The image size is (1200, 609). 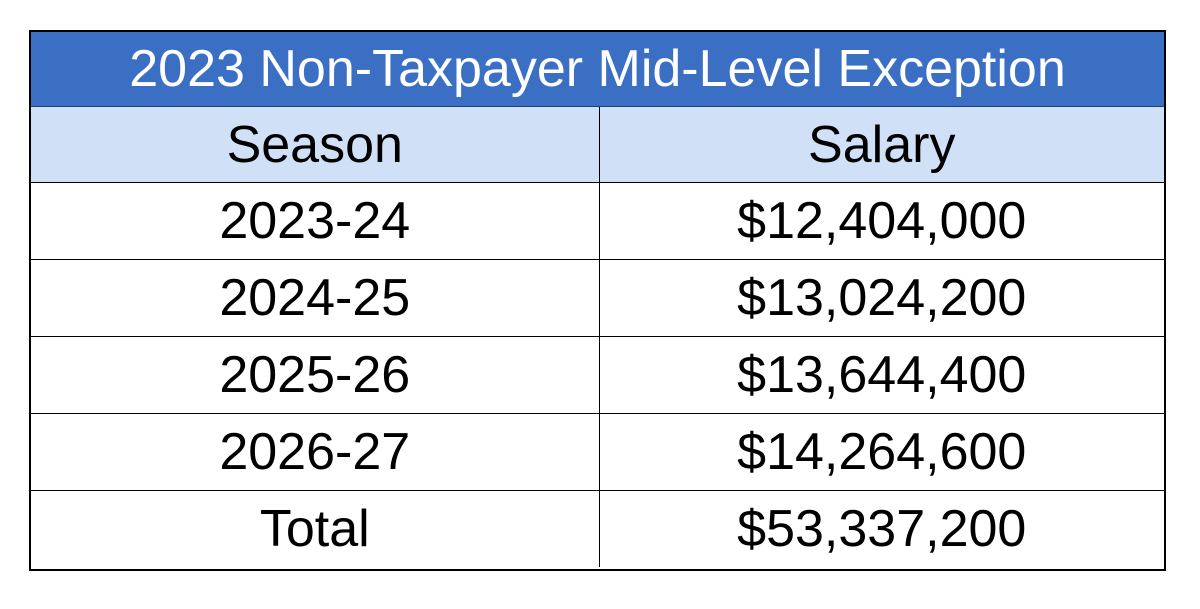 What do you see at coordinates (881, 298) in the screenshot?
I see `salary-cell: $13,024,200` at bounding box center [881, 298].